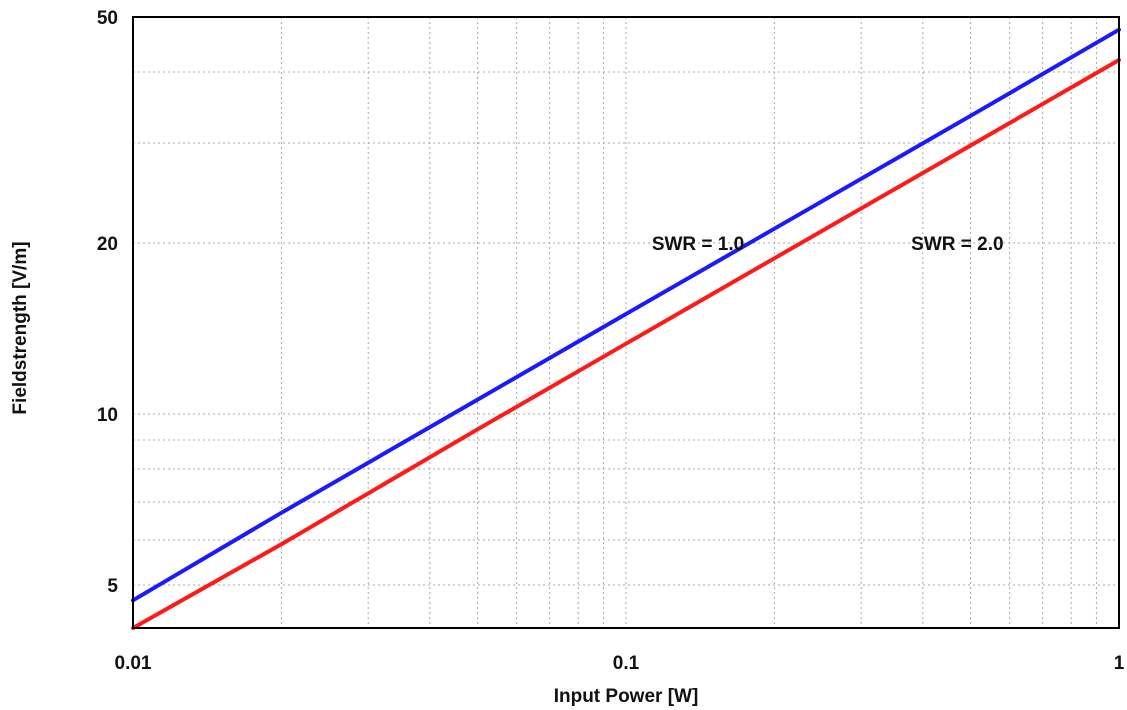 This screenshot has width=1127, height=710. What do you see at coordinates (1119, 663) in the screenshot?
I see `x-tick-label: 1` at bounding box center [1119, 663].